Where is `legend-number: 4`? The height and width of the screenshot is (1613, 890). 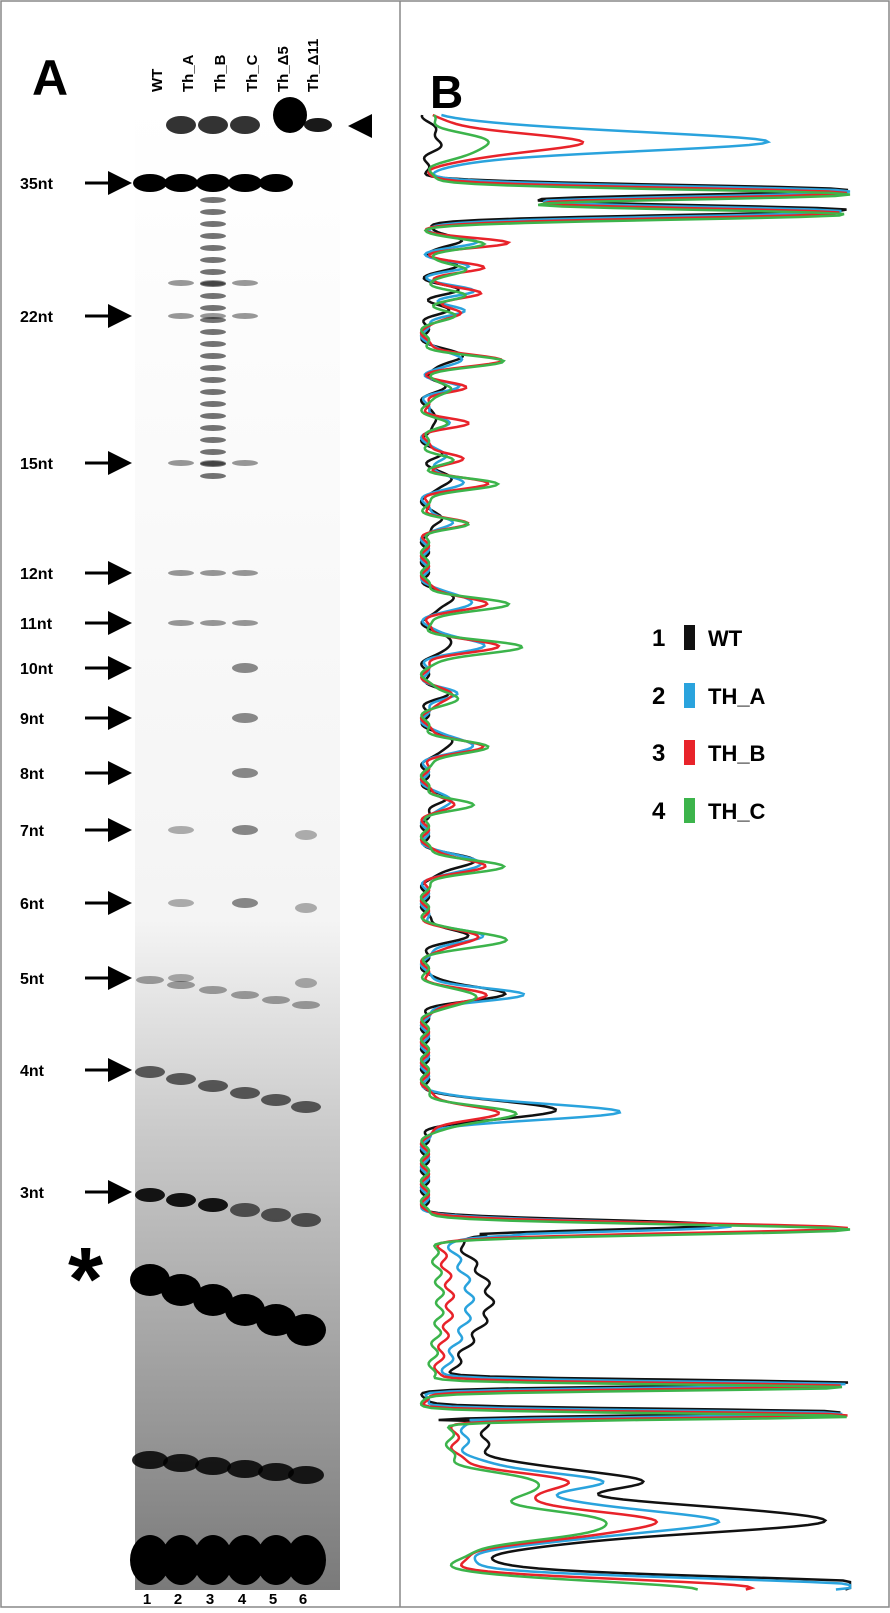
legend-number: 4 is located at coordinates (659, 811).